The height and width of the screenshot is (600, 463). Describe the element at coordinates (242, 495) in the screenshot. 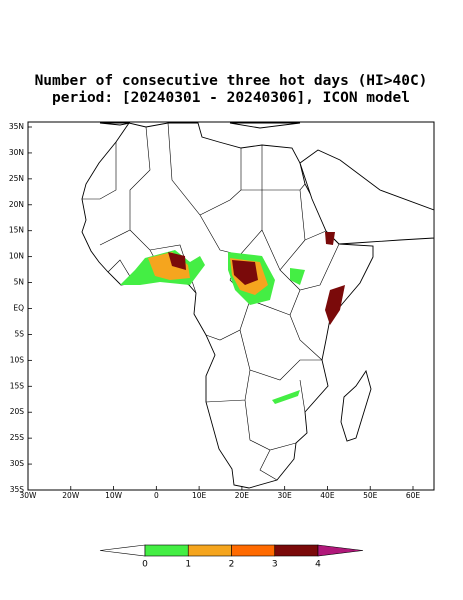

I see `lon-label: 20E` at that location.